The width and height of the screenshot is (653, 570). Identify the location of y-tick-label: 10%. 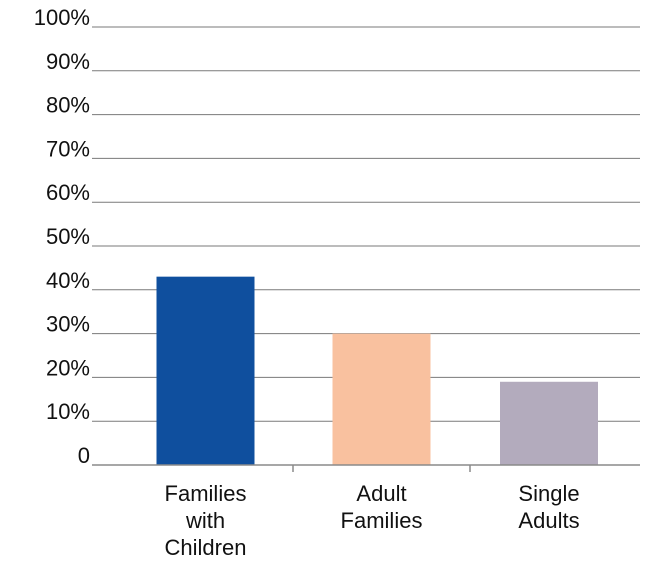
(68, 411).